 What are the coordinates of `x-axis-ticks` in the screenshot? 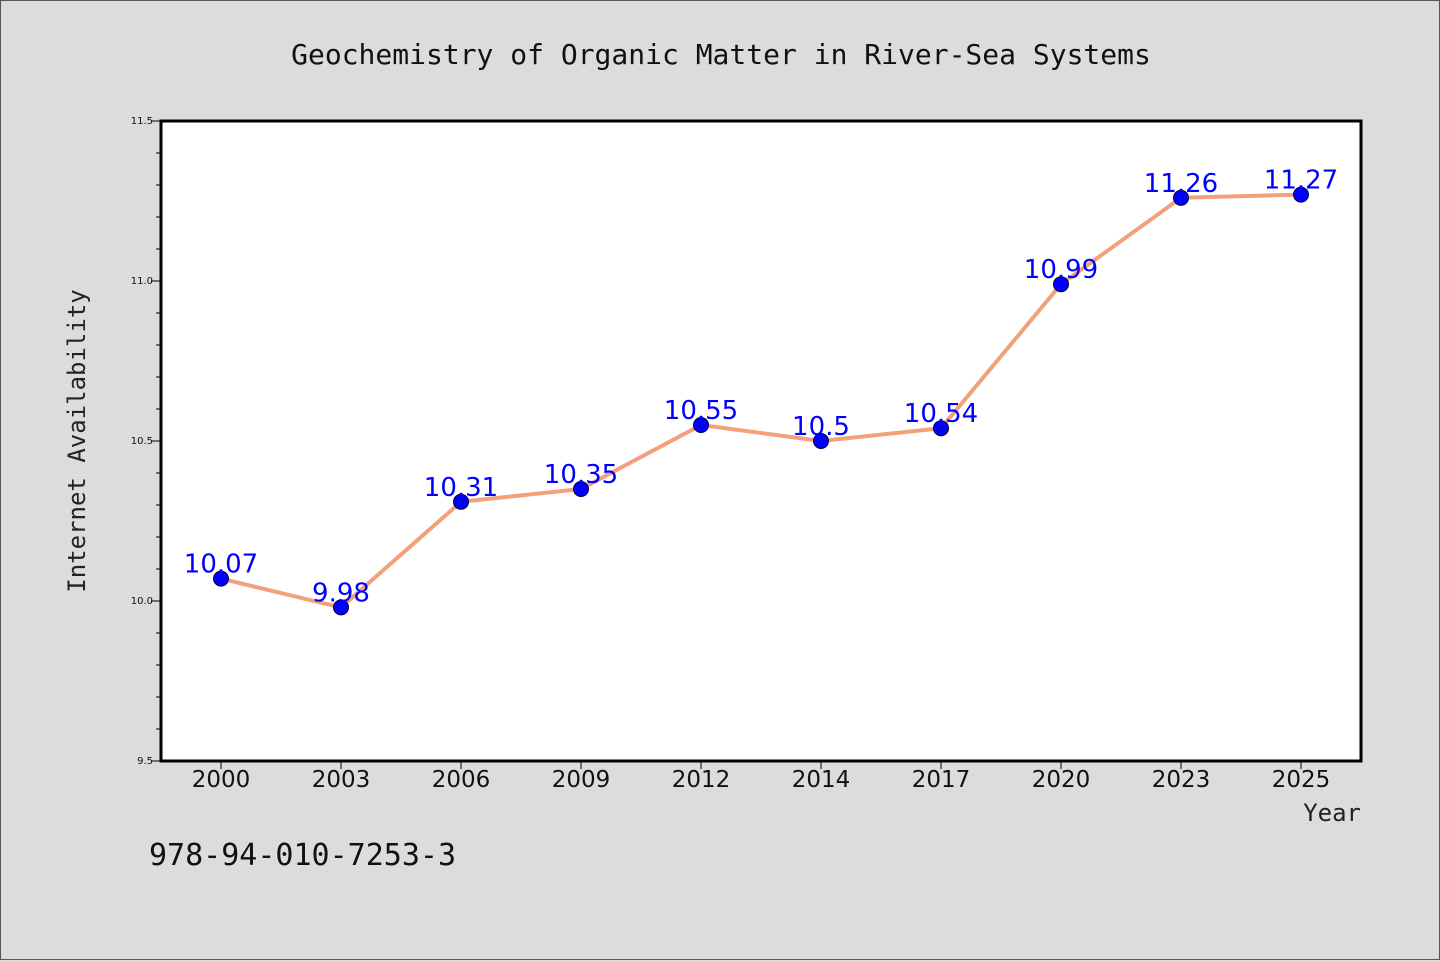 It's located at (761, 765).